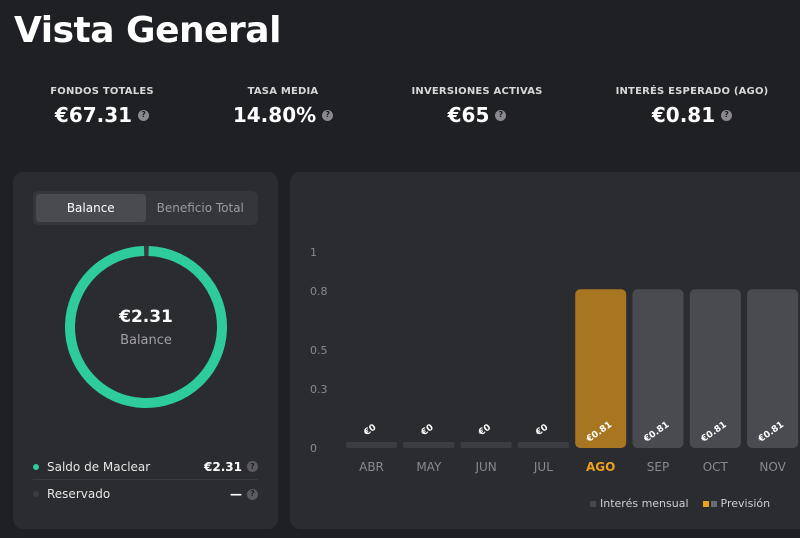 This screenshot has width=800, height=538. Describe the element at coordinates (644, 503) in the screenshot. I see `legend-label: Interés mensual` at that location.